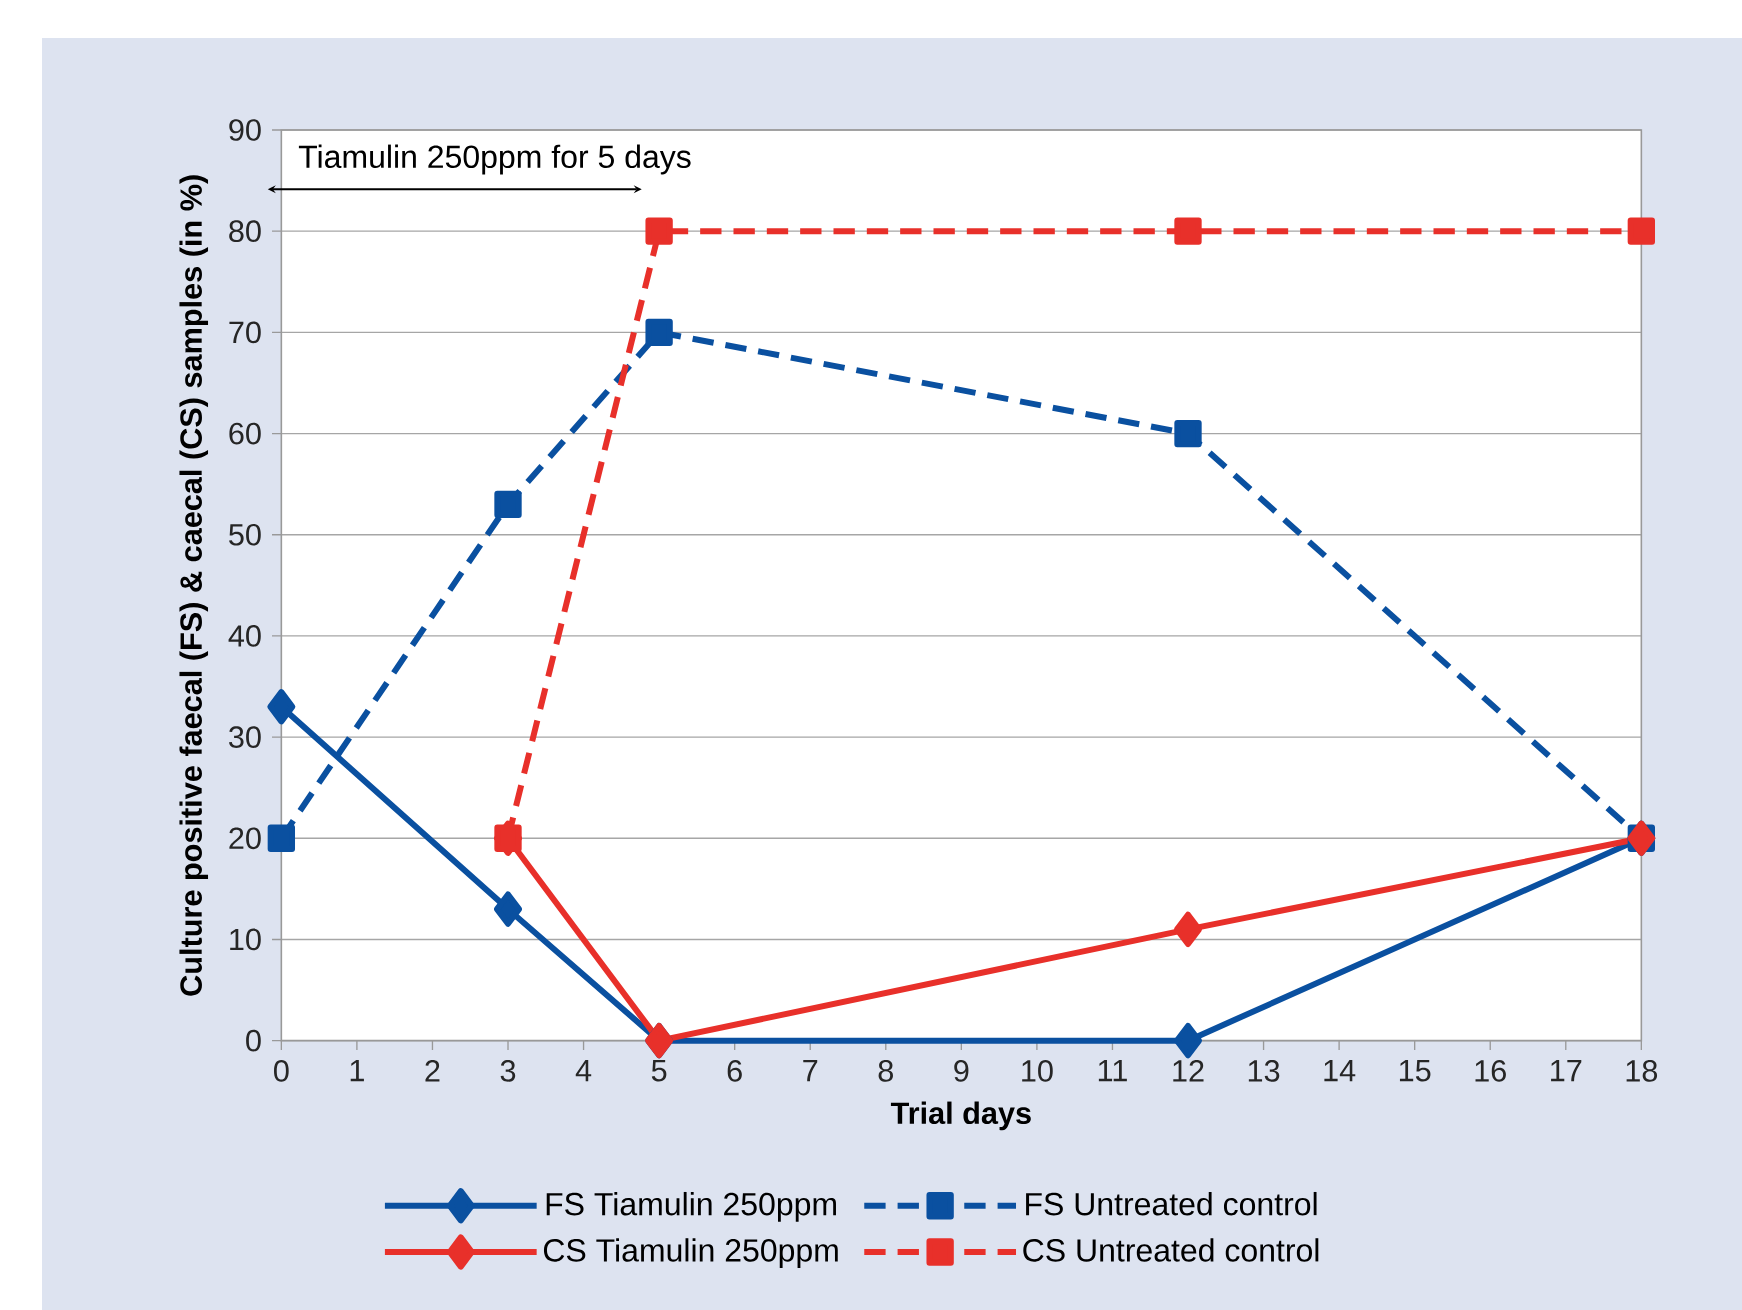  I want to click on x-tick-label: 11, so click(1112, 1071).